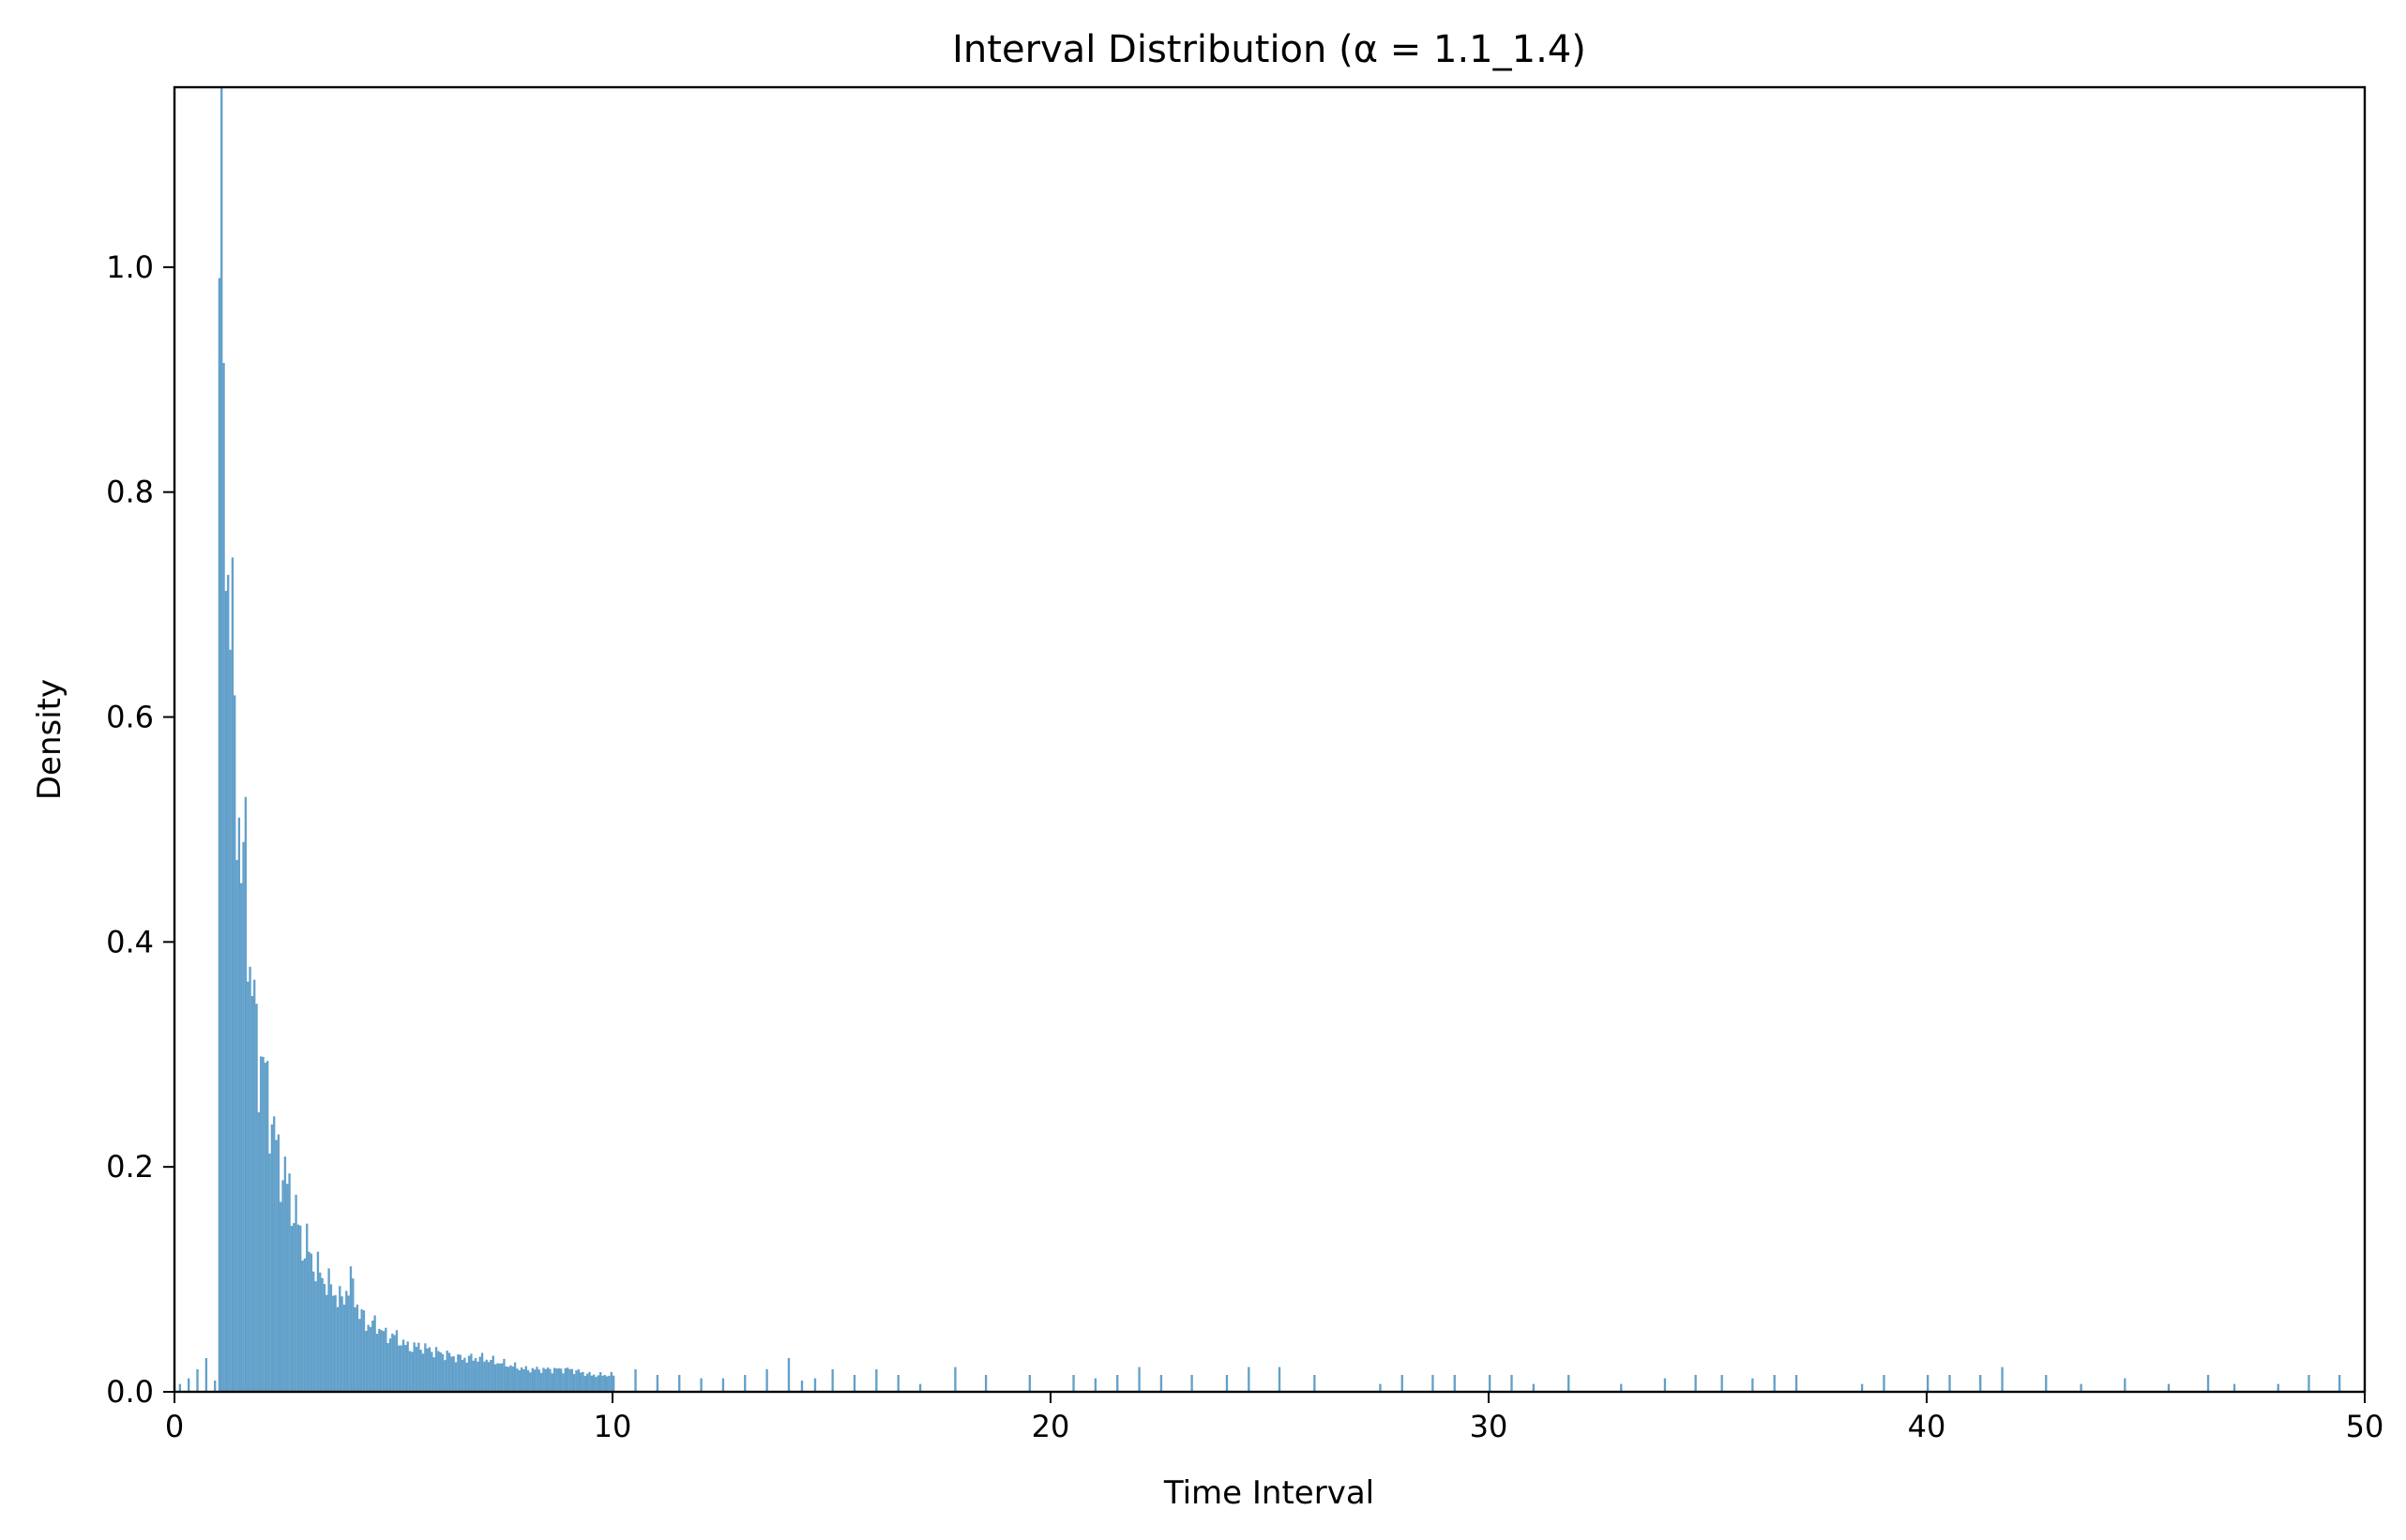 Image resolution: width=2406 pixels, height=1540 pixels. I want to click on chart-title: Interval Distribution (α = 1.1_1.4), so click(1269, 49).